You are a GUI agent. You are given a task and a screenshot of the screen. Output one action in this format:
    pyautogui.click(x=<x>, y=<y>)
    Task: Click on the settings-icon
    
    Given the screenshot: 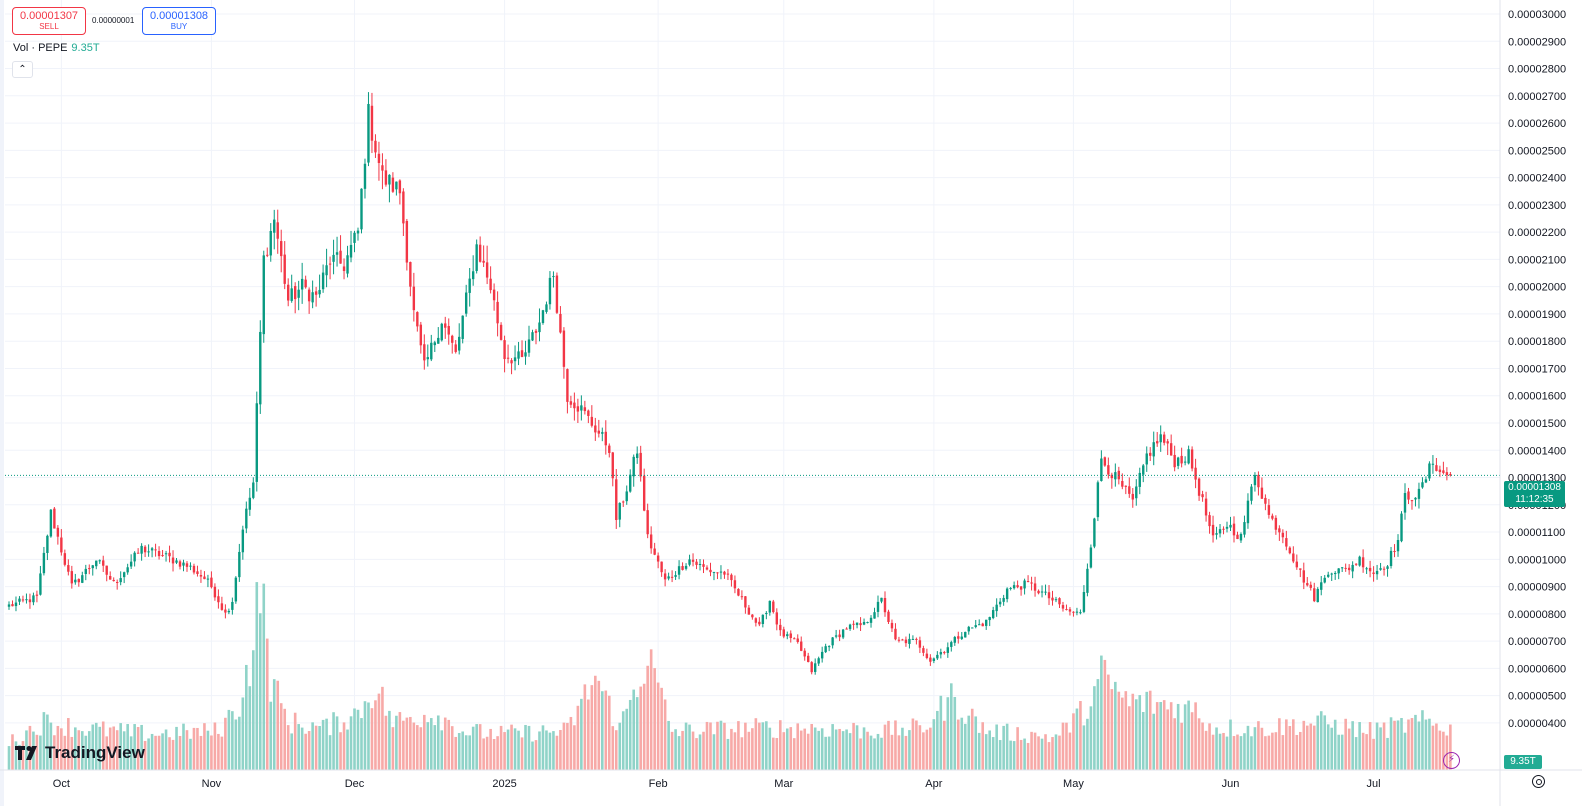 What is the action you would take?
    pyautogui.click(x=1538, y=781)
    